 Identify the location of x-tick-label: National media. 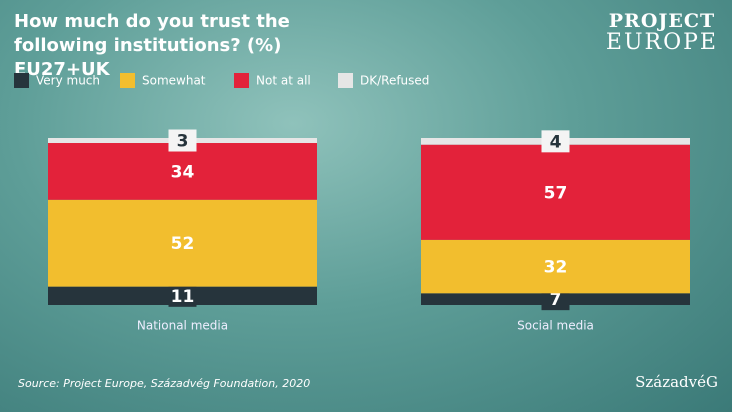
(182, 326).